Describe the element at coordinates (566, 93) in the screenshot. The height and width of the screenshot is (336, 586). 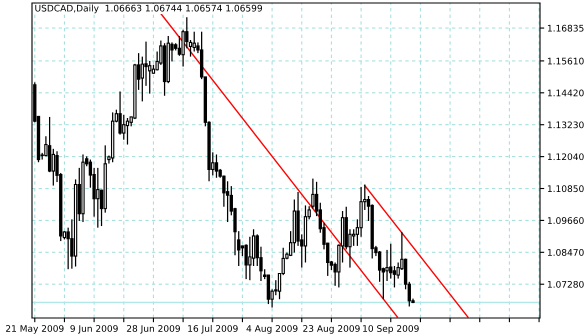
I see `y-tick-label: 1.14420` at that location.